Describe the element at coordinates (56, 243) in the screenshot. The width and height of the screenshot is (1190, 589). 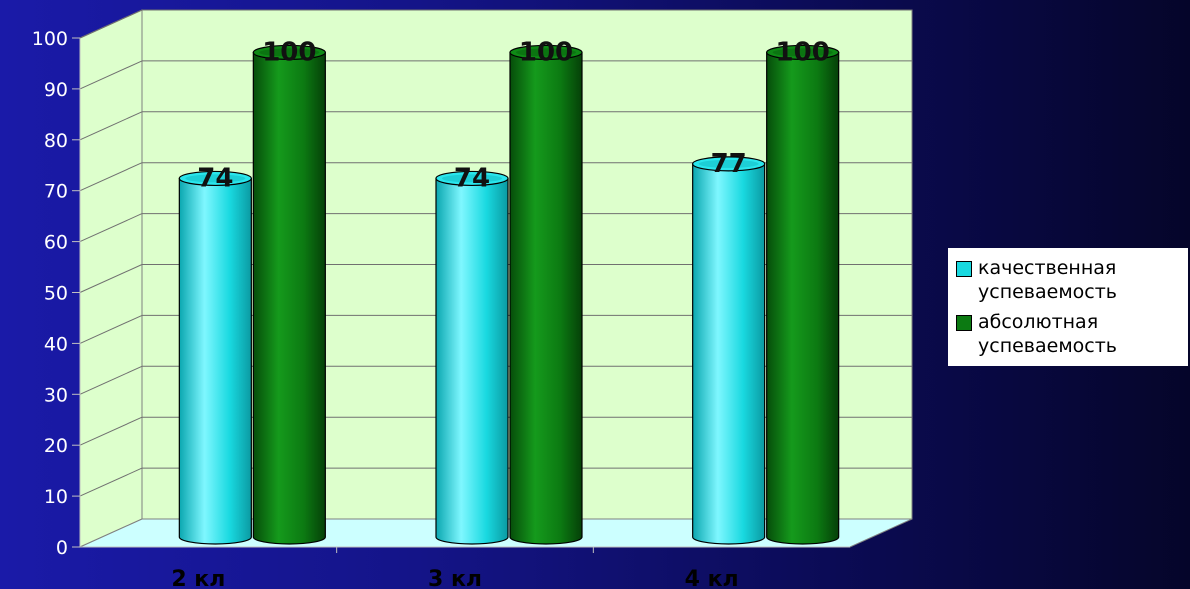
I see `y-tick-label: 60` at that location.